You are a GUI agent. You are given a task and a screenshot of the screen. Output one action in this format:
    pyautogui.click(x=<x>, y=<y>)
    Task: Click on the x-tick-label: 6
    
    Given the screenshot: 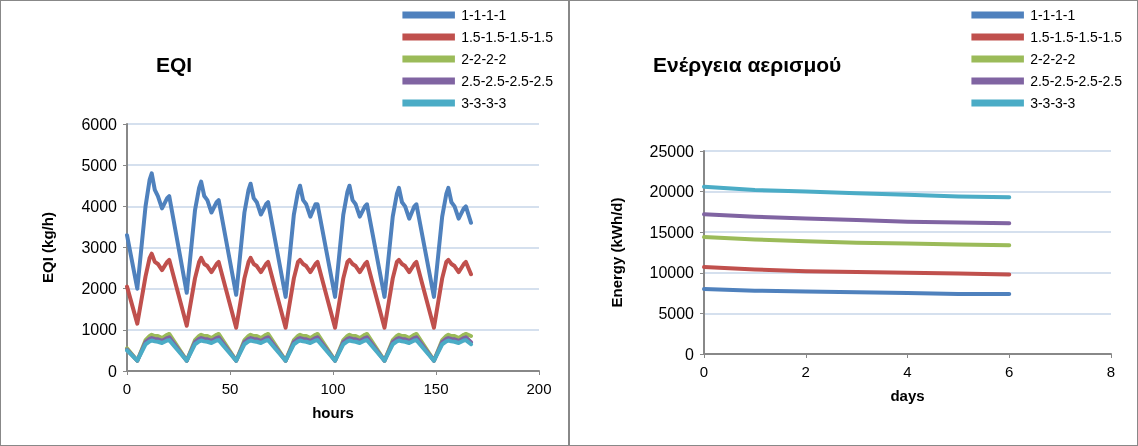 What is the action you would take?
    pyautogui.click(x=1009, y=371)
    